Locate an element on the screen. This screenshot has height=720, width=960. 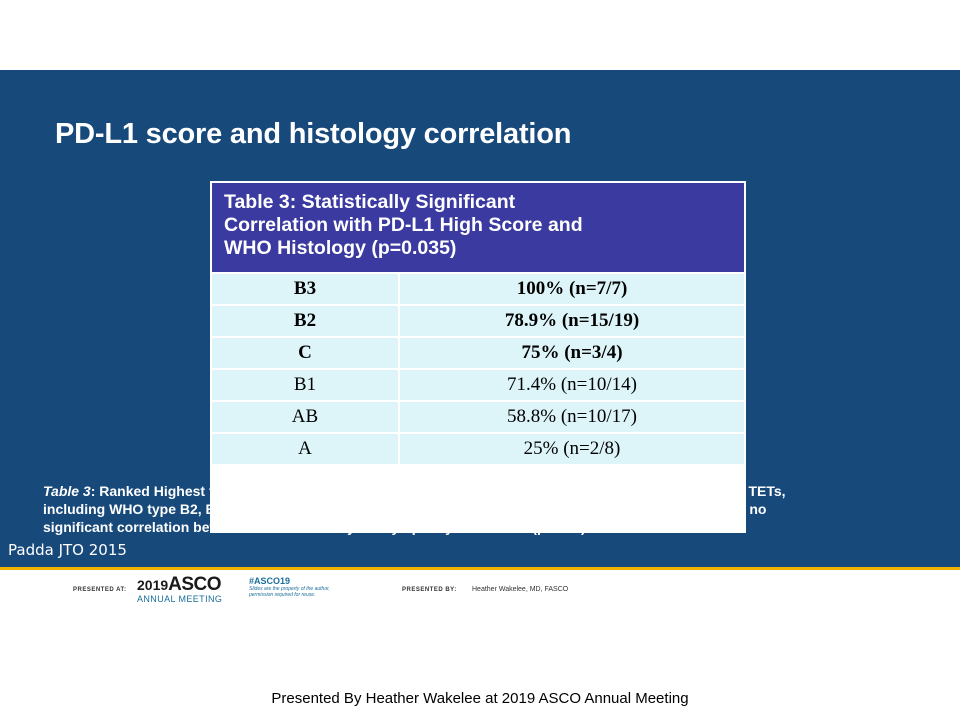
table-row: B3 100% (n=7/7) is located at coordinates (478, 289).